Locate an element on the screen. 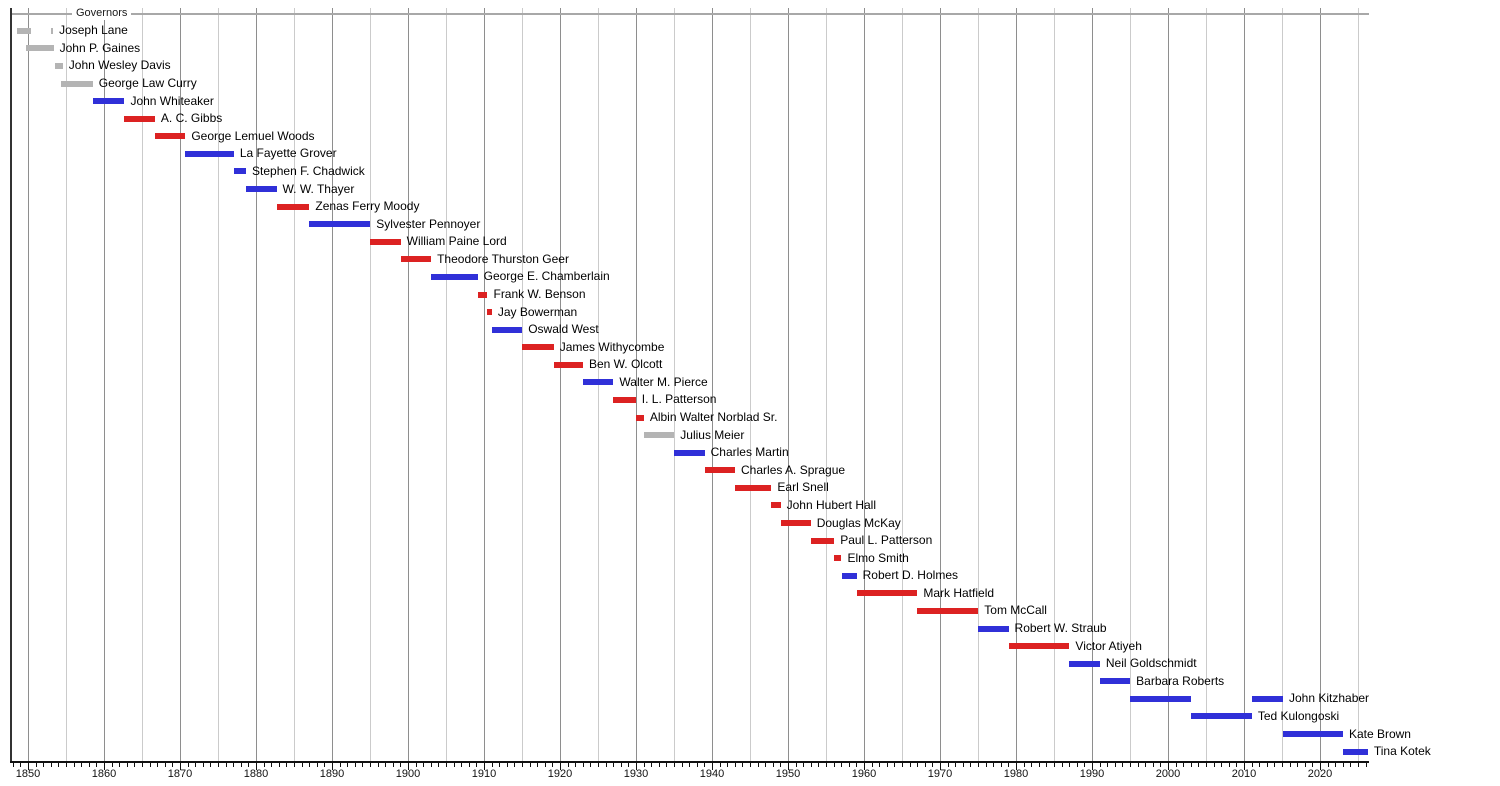 This screenshot has width=1500, height=786. governor-label: Neil Goldschmidt is located at coordinates (1151, 663).